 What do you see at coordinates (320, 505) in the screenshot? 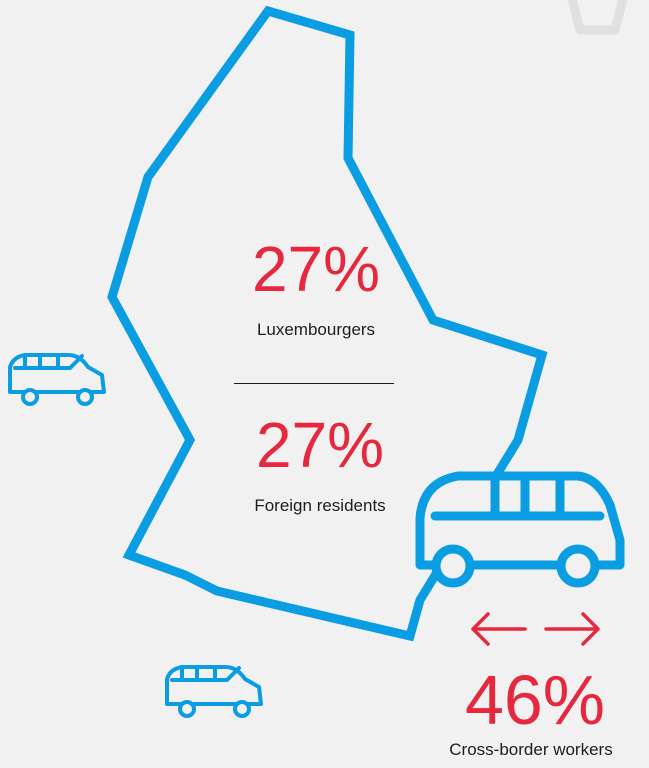
I see `foreign-residents-label: Foreign residents` at bounding box center [320, 505].